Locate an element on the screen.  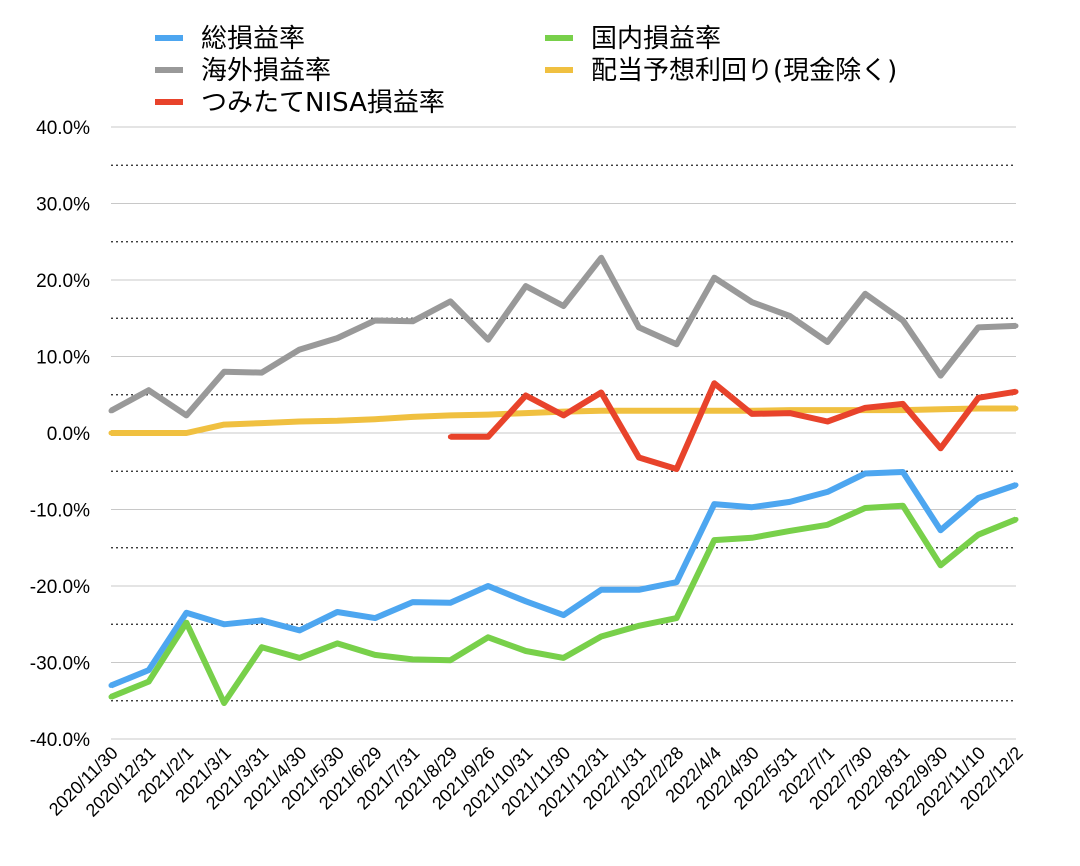
y-tick-label: -40.0% is located at coordinates (60, 740).